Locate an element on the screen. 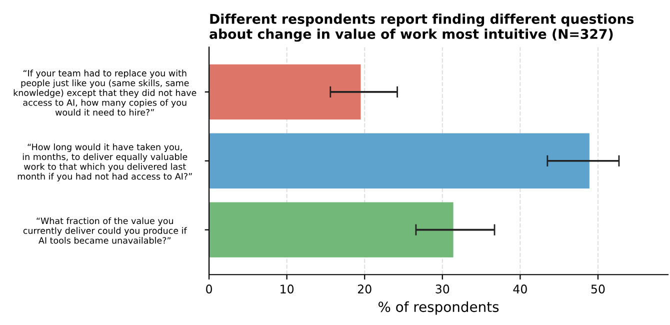 The image size is (670, 325). chart-title: Different respondents report finding different questions about change in value of work most intuitive (N=327) is located at coordinates (422, 28).